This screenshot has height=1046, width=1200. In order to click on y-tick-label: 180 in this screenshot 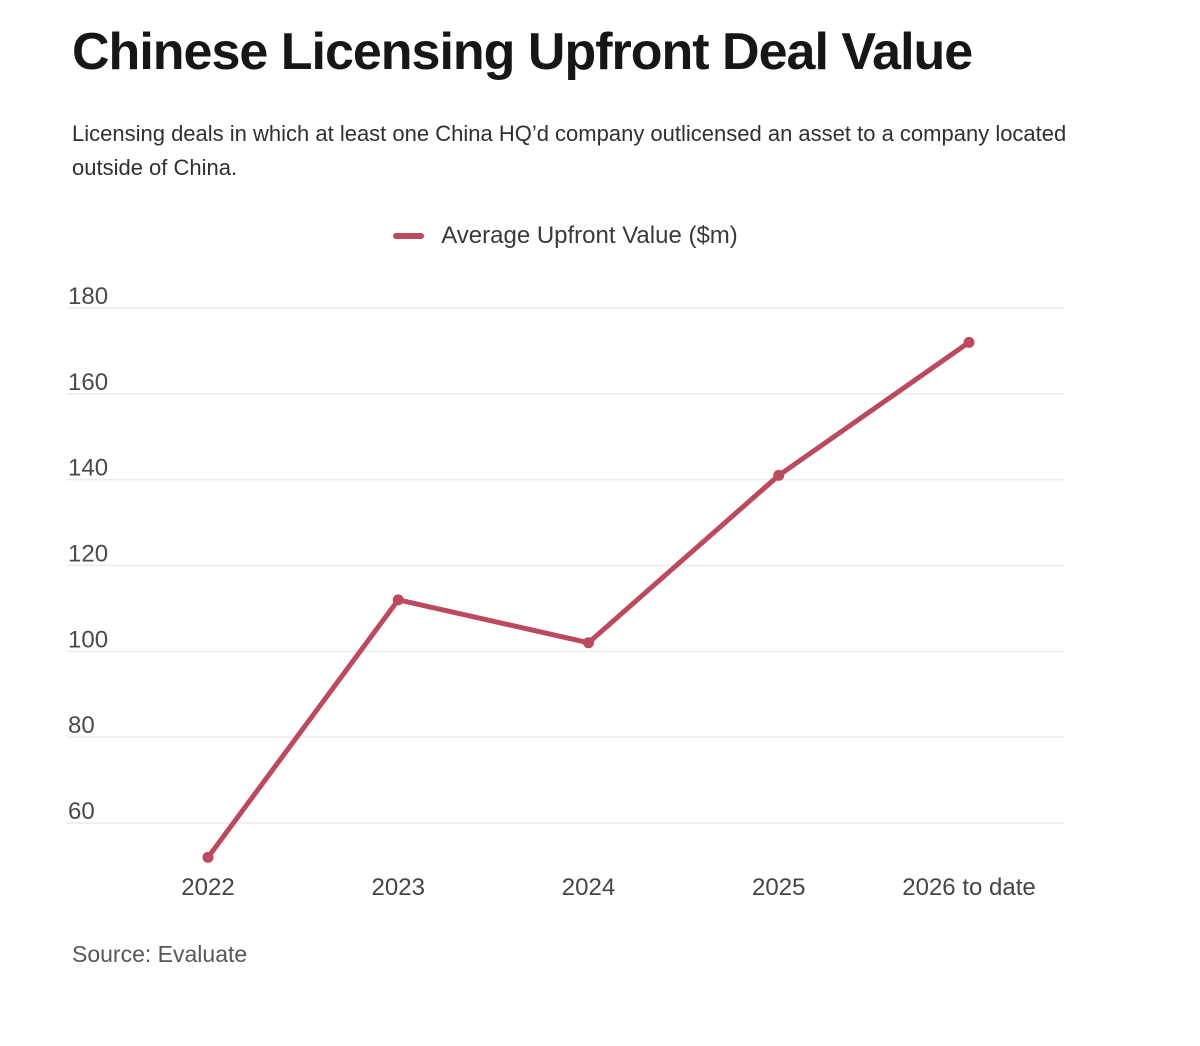, I will do `click(88, 296)`.